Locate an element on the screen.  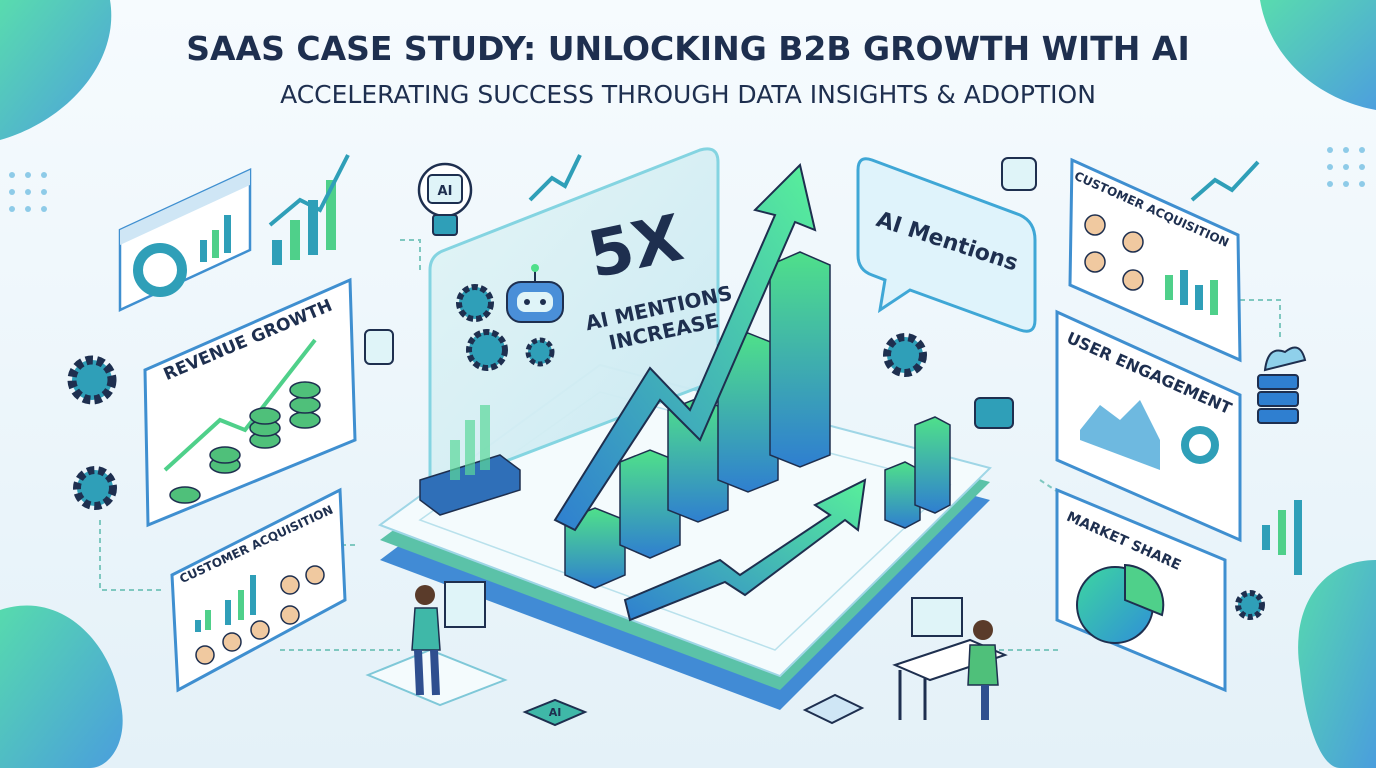
mini-chart is located at coordinates (309, 209).